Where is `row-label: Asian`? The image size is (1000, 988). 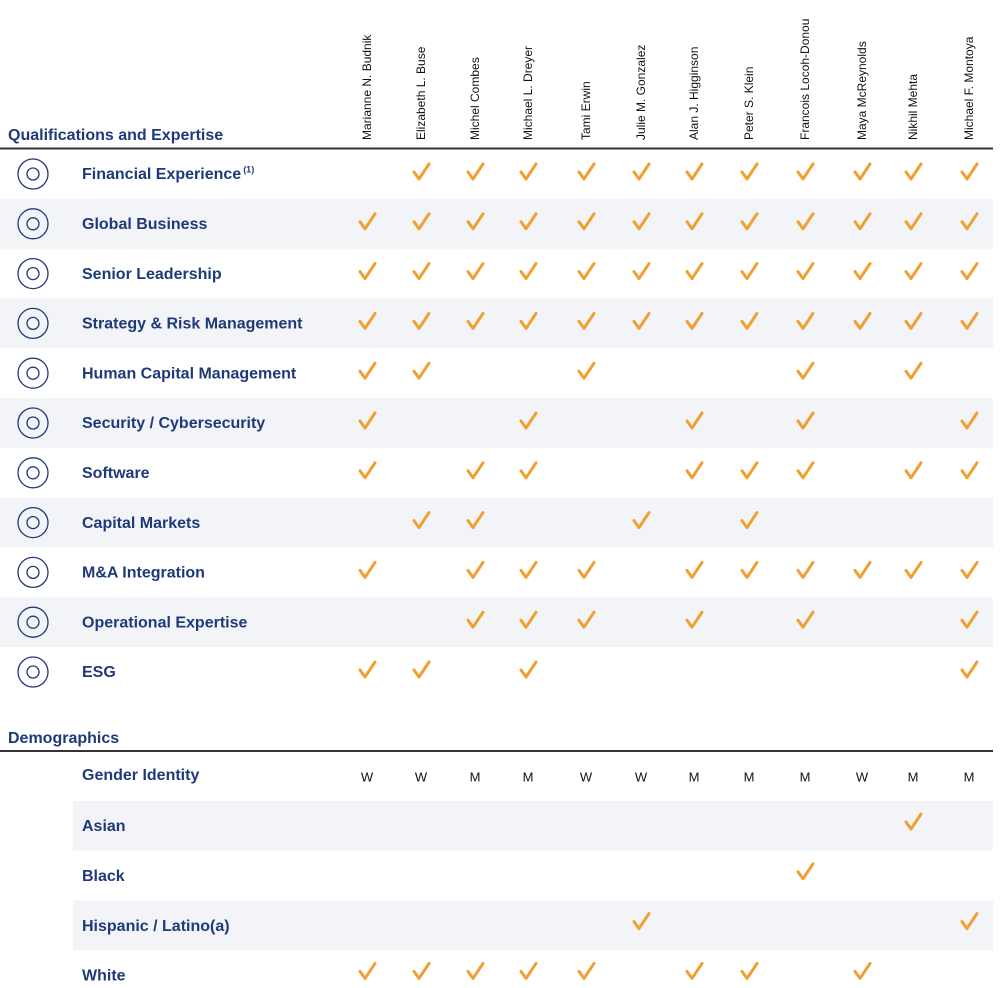 row-label: Asian is located at coordinates (104, 826).